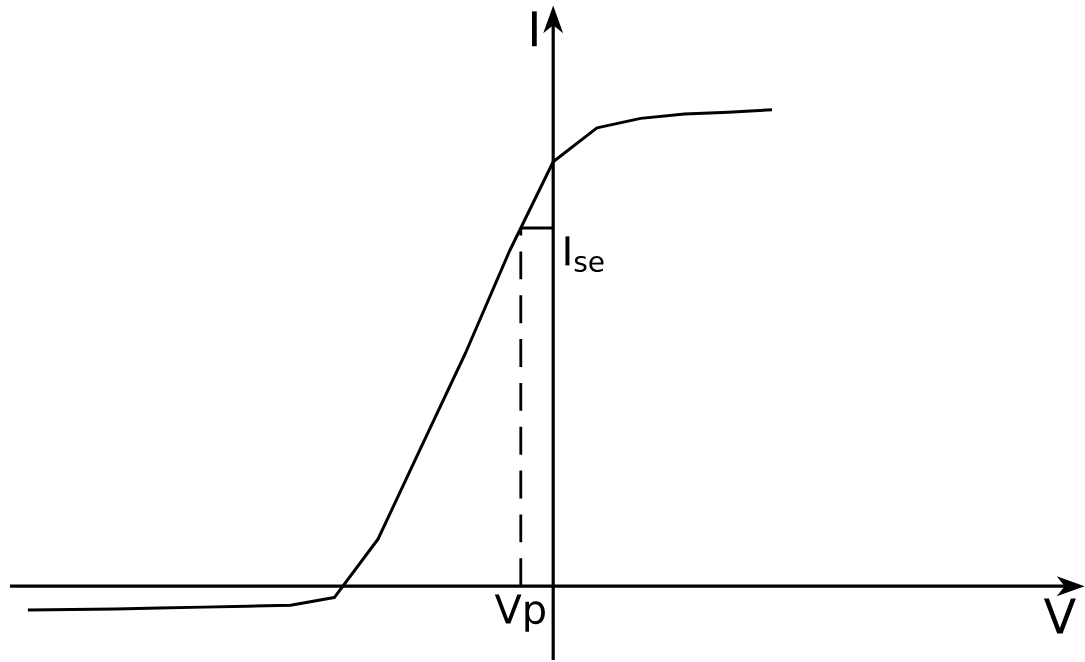 Image resolution: width=1085 pixels, height=662 pixels. Describe the element at coordinates (519, 613) in the screenshot. I see `annotation: Vp` at that location.